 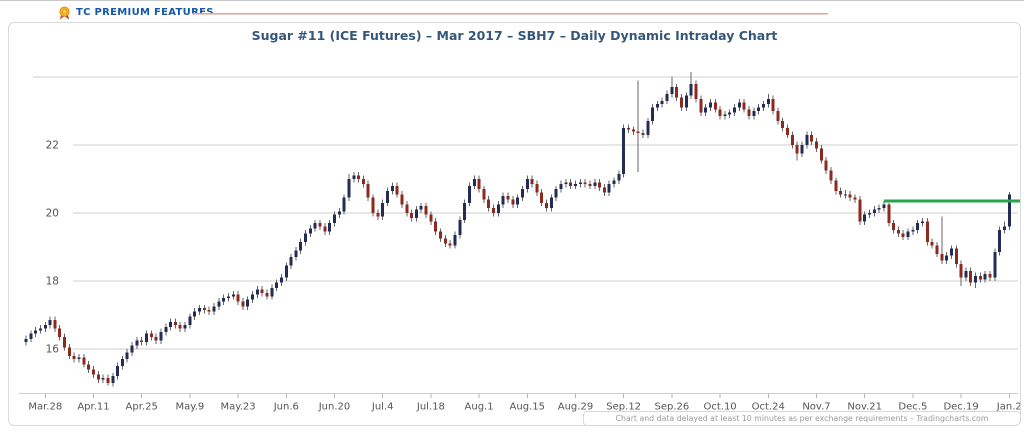 What do you see at coordinates (510, 14) in the screenshot?
I see `header-divider-line` at bounding box center [510, 14].